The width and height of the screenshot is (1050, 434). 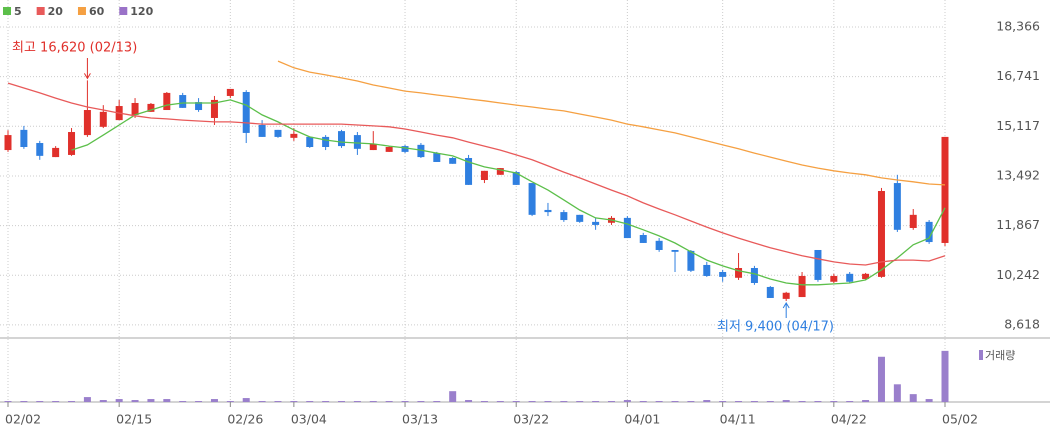 What do you see at coordinates (97, 11) in the screenshot?
I see `legend-label: 60` at bounding box center [97, 11].